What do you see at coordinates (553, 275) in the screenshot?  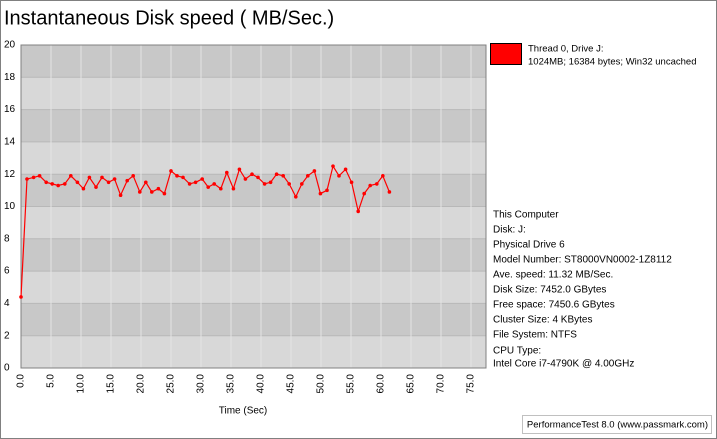 I see `info-line: Ave. speed: 11.32 MB/Sec.` at bounding box center [553, 275].